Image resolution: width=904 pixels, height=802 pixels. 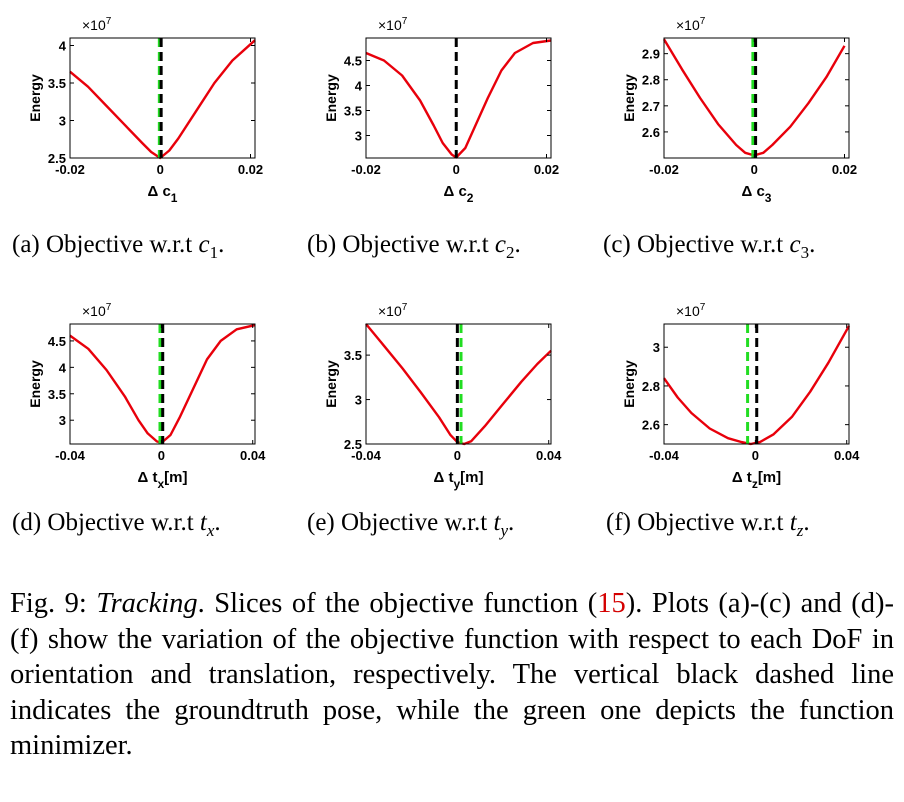 I want to click on x-axis-label-sub: y, so click(x=456, y=484).